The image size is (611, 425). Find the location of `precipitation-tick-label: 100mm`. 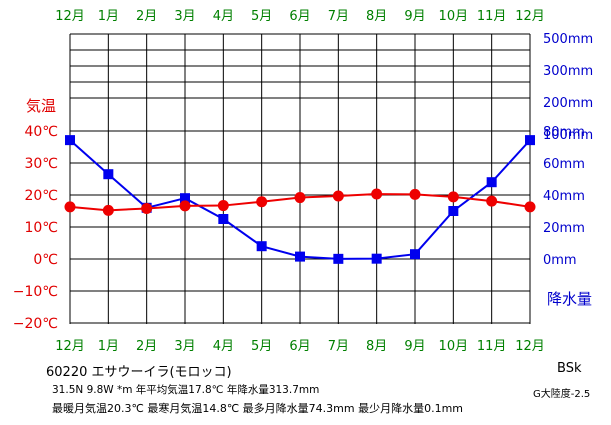

precipitation-tick-label: 100mm is located at coordinates (568, 135).